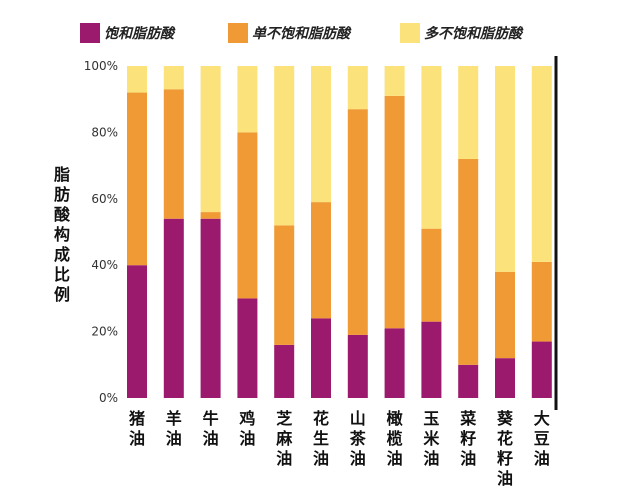 The image size is (641, 497). What do you see at coordinates (62, 294) in the screenshot?
I see `y-axis-label: 例` at bounding box center [62, 294].